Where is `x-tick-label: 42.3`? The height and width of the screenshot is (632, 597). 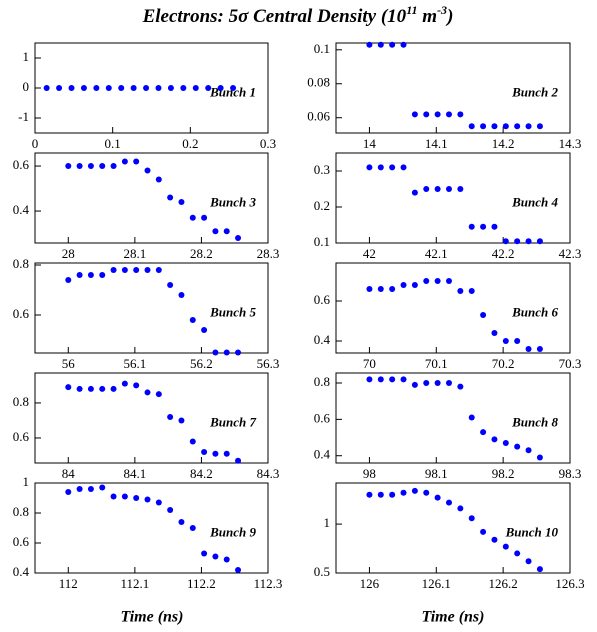
x-tick-label: 42.3 is located at coordinates (570, 253).